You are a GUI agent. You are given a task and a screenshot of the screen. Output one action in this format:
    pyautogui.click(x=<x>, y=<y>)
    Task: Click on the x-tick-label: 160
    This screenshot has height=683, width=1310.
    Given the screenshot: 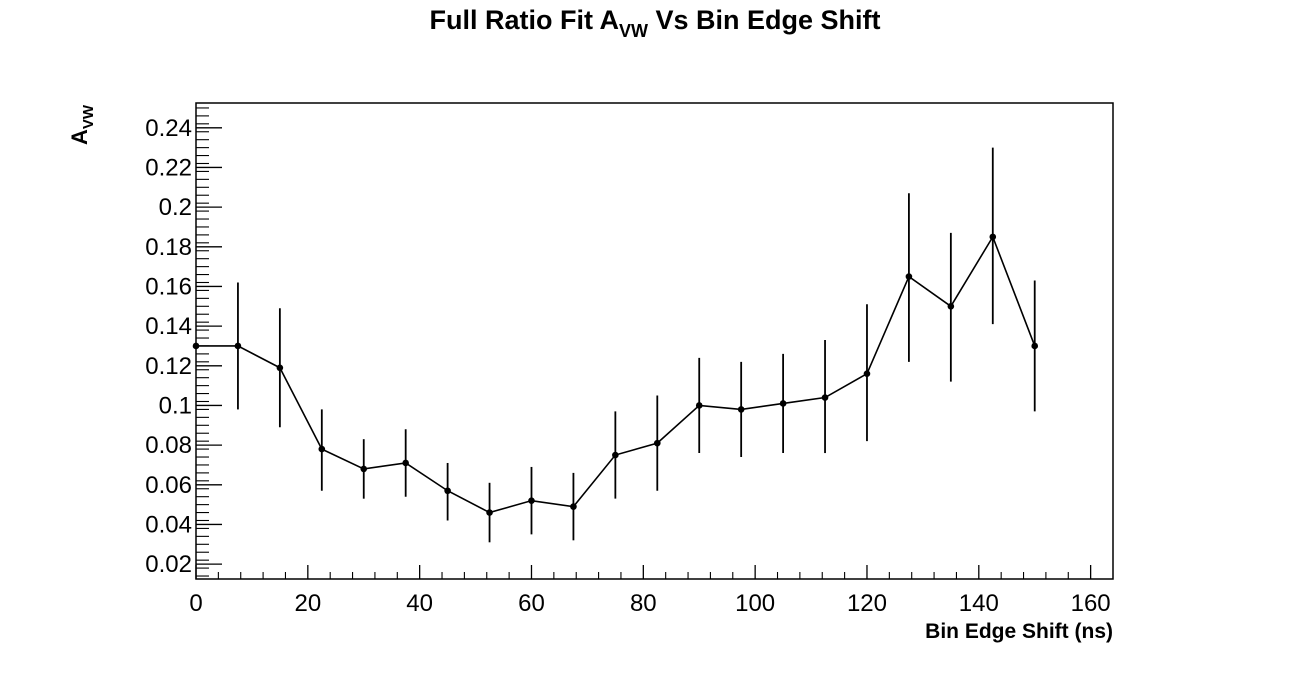 What is the action you would take?
    pyautogui.click(x=1091, y=603)
    